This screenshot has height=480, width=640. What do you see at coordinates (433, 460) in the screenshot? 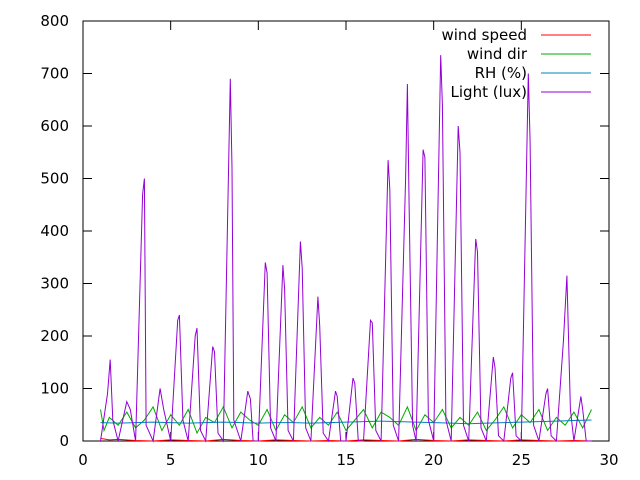
I see `x-tick-label: 20` at bounding box center [433, 460].